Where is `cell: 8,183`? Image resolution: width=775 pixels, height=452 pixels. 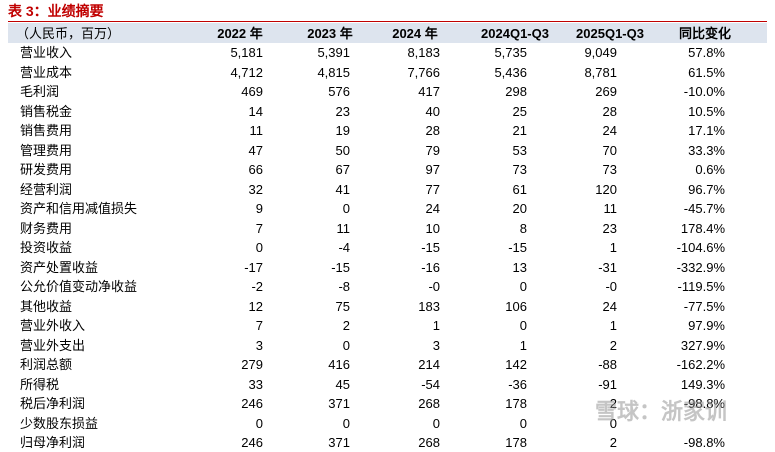 cell: 8,183 is located at coordinates (423, 52).